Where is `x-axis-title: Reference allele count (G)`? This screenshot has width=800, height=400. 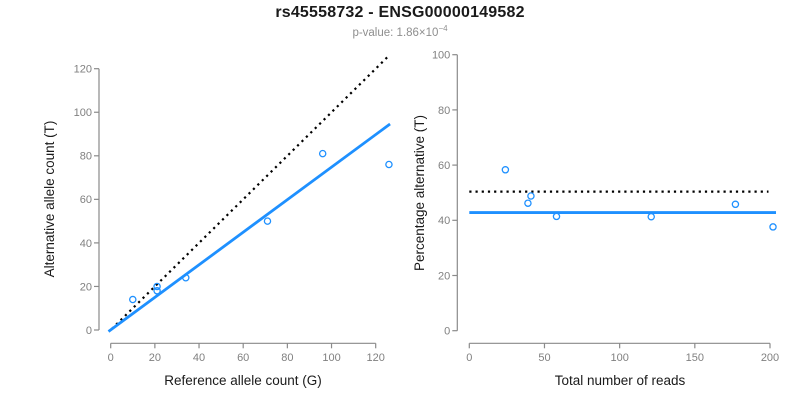
x-axis-title: Reference allele count (G) is located at coordinates (243, 380).